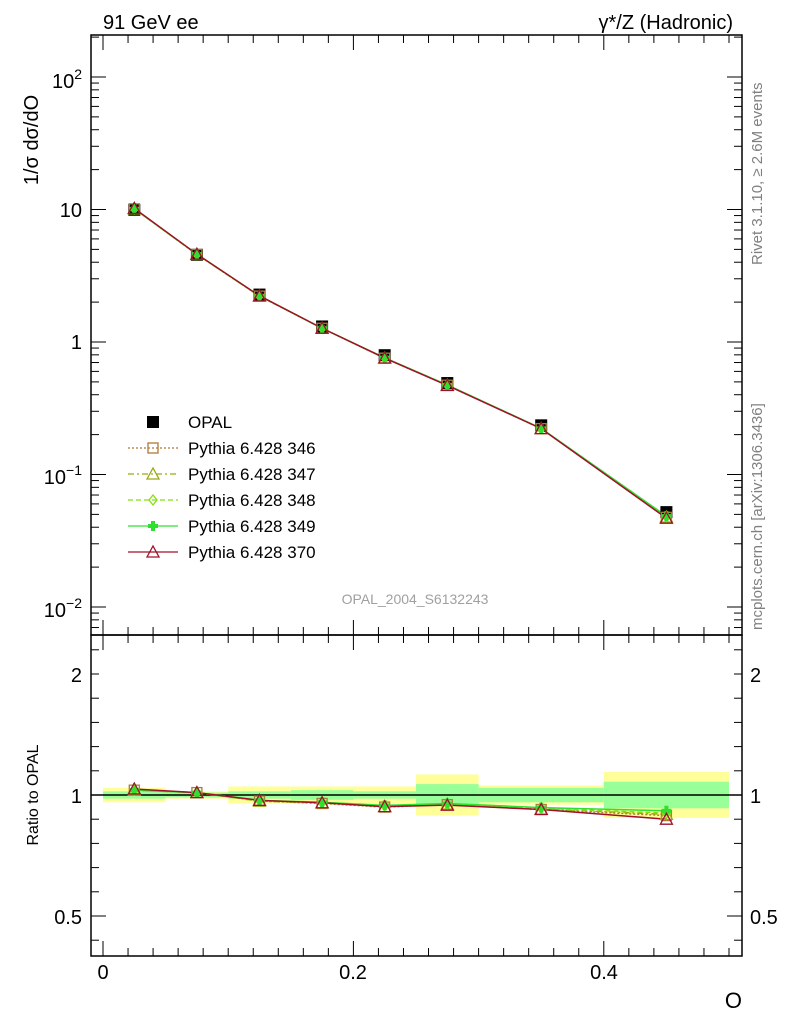 This screenshot has width=786, height=1024. Describe the element at coordinates (210, 422) in the screenshot. I see `legend-label-0: OPAL` at that location.